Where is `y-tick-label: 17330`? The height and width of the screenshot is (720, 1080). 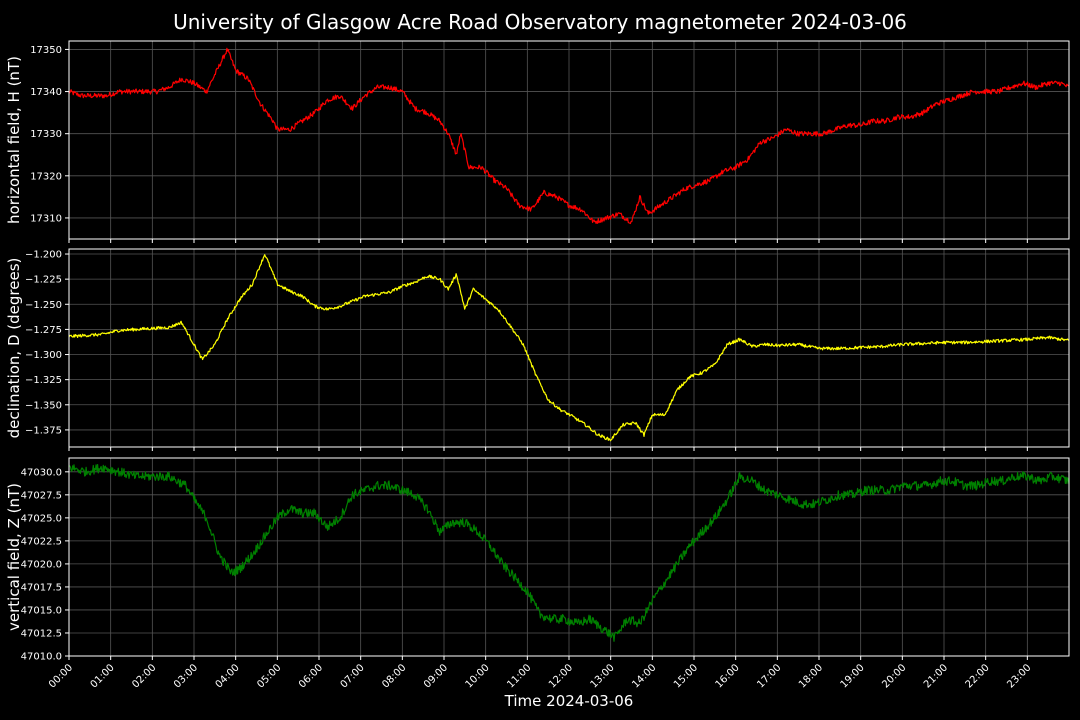
y-tick-label: 17330 is located at coordinates (46, 134).